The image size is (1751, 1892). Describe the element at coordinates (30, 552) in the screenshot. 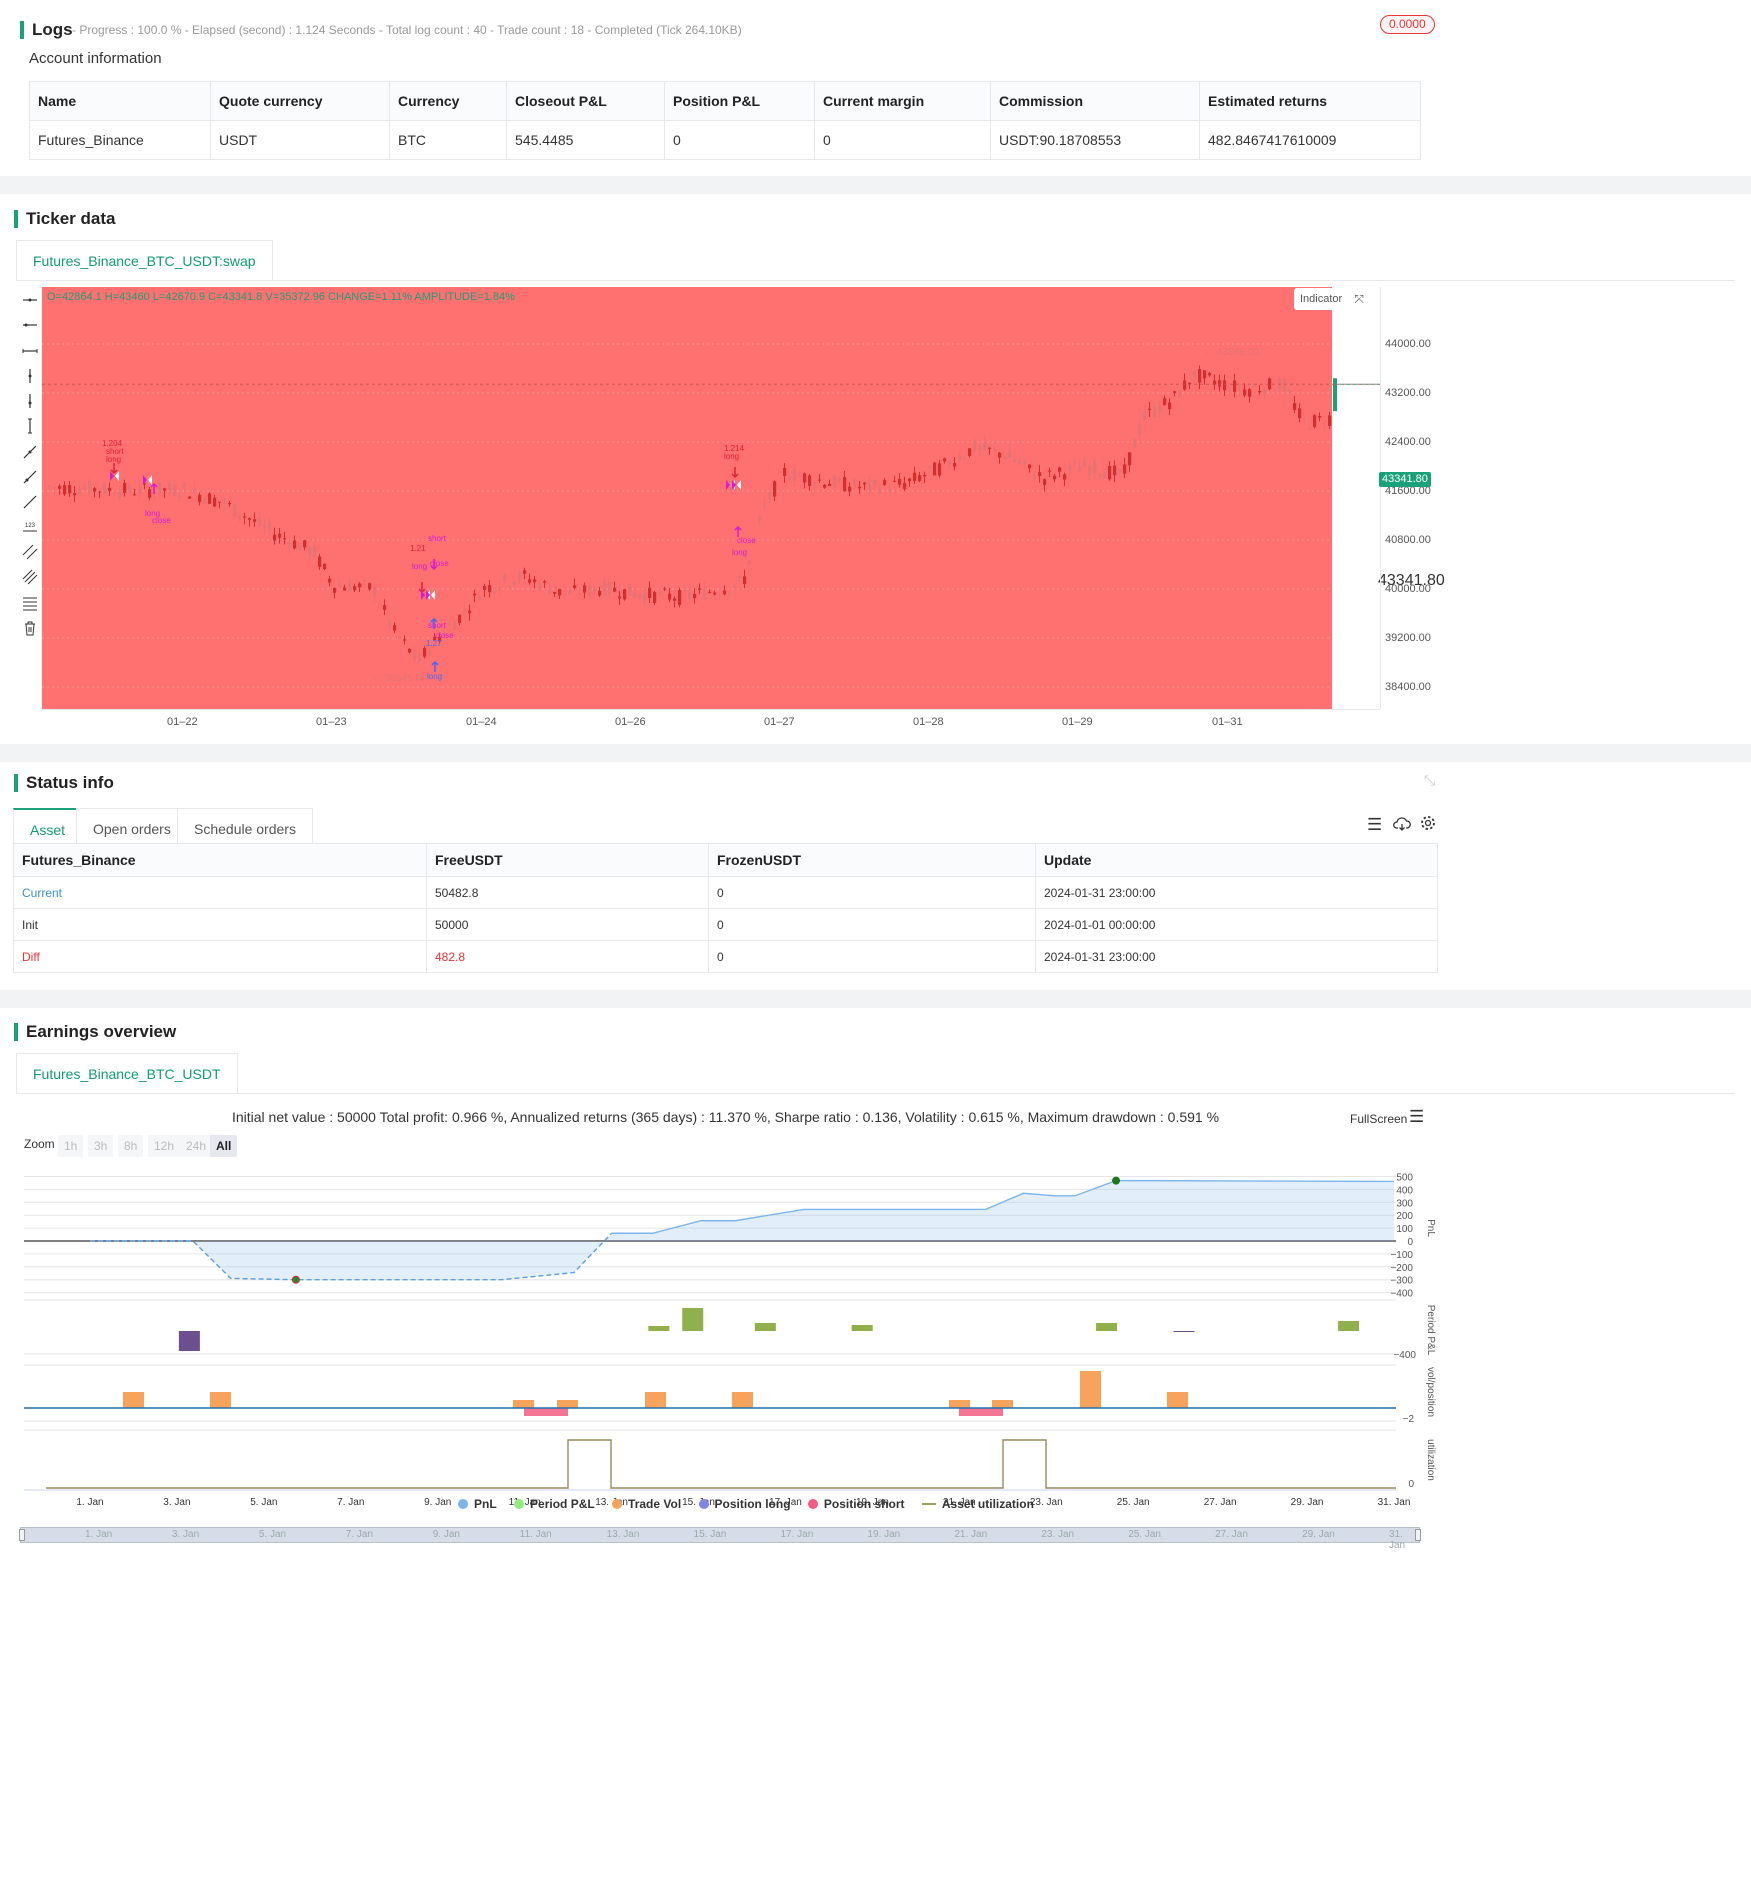

I see `parallel-line-icon` at that location.